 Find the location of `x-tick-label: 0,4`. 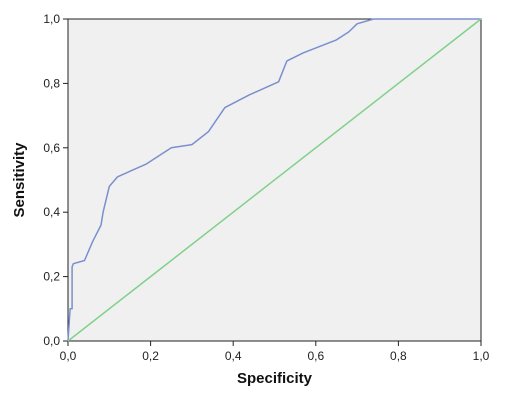

x-tick-label: 0,4 is located at coordinates (233, 356).